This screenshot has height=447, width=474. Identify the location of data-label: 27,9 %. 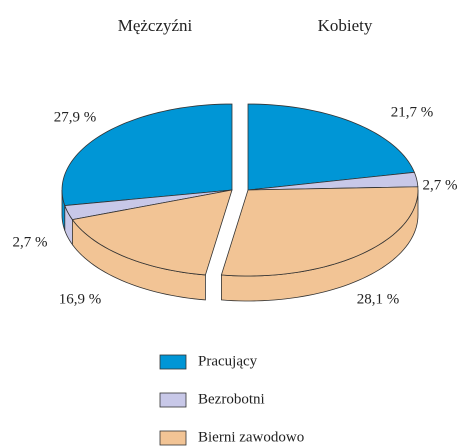
(75, 117).